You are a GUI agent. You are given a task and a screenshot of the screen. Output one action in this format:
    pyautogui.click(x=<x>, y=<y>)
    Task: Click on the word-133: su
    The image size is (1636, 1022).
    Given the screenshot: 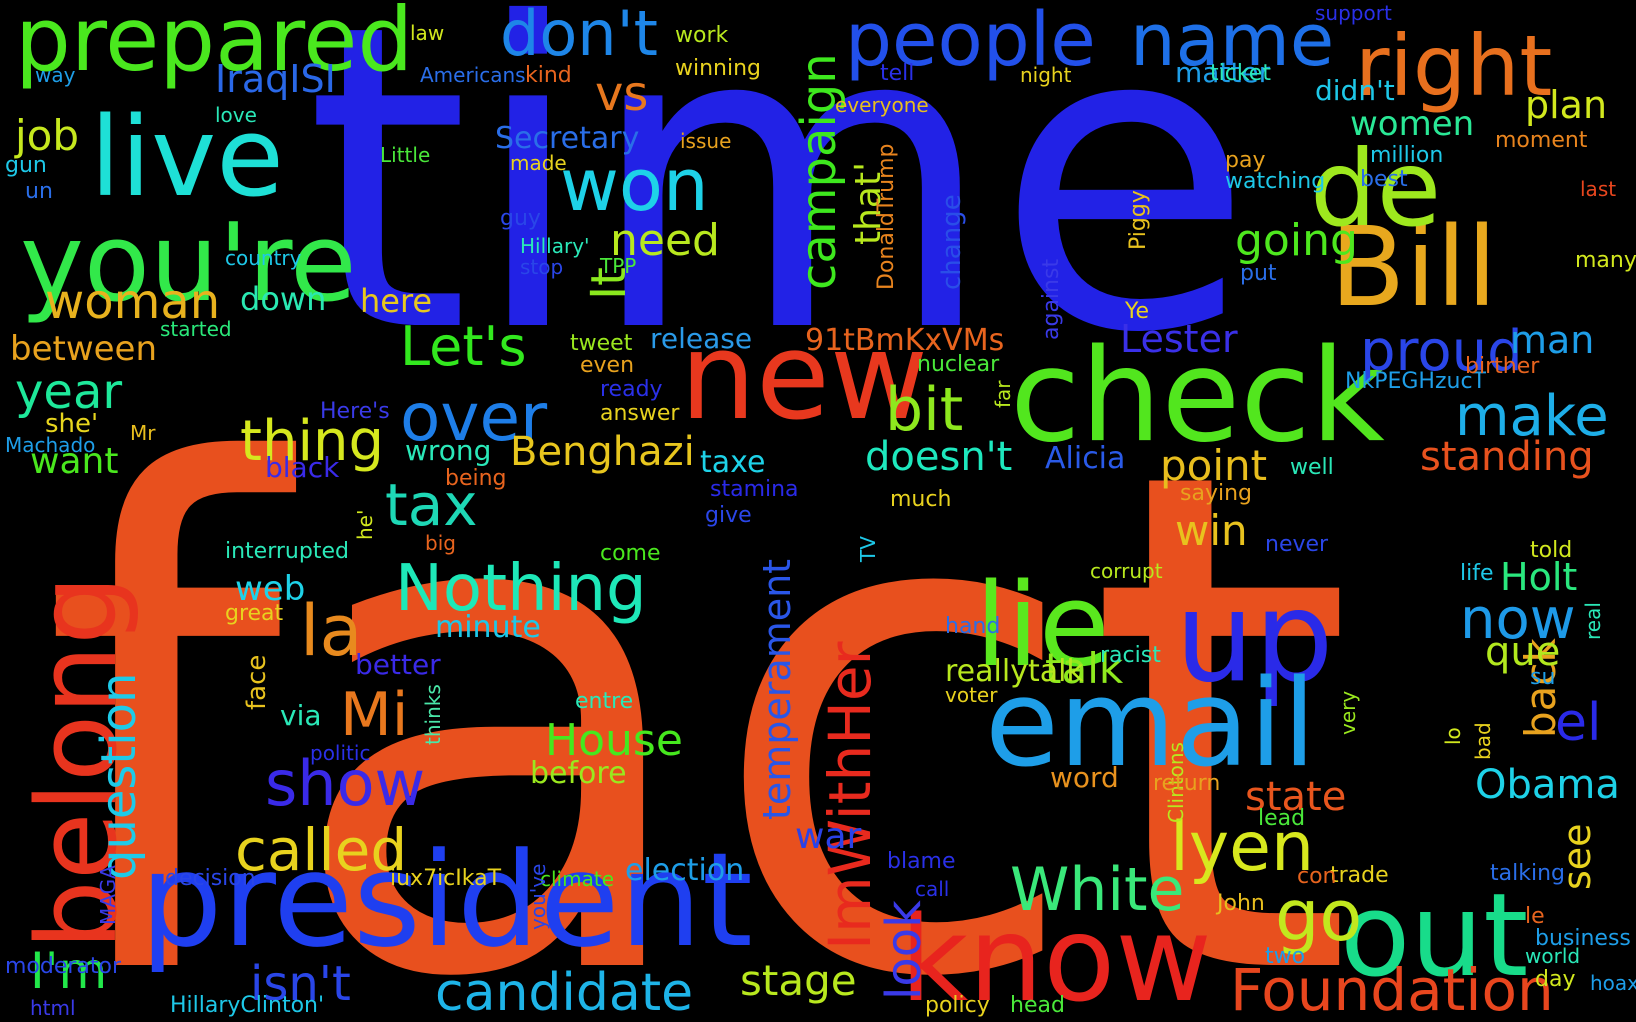 What is the action you would take?
    pyautogui.click(x=1542, y=677)
    